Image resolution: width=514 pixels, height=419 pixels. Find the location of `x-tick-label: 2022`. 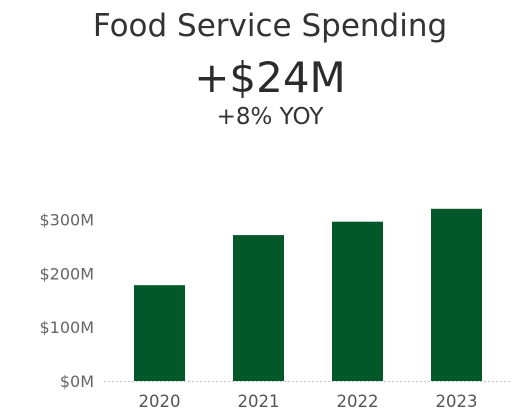

x-tick-label: 2022 is located at coordinates (358, 401).